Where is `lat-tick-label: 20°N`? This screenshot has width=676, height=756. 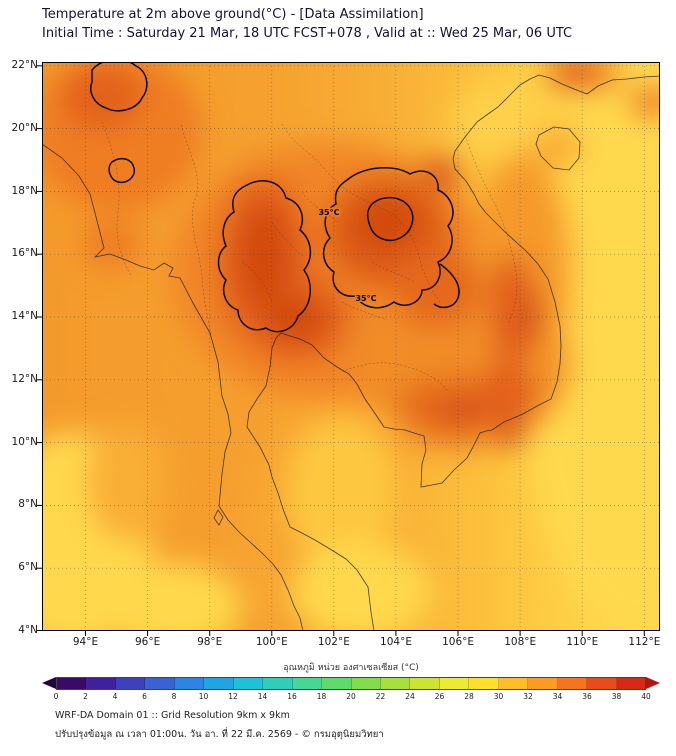
lat-tick-label: 20°N is located at coordinates (24, 127).